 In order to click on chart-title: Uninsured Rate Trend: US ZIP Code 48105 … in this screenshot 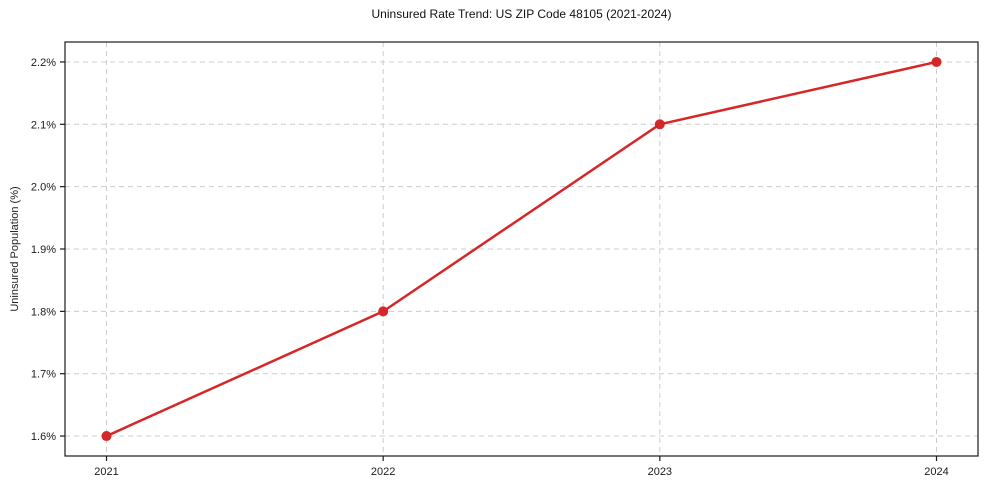, I will do `click(521, 14)`.